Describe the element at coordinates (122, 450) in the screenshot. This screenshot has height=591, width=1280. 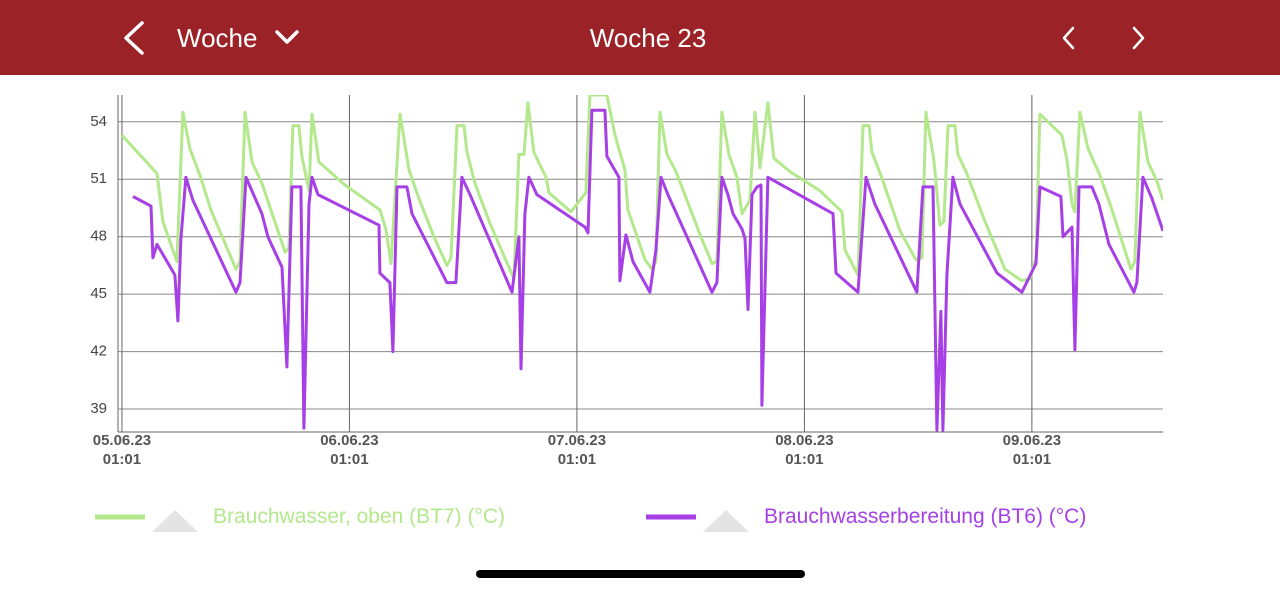
I see `x-tick-label: 05.06.23 01:01` at that location.